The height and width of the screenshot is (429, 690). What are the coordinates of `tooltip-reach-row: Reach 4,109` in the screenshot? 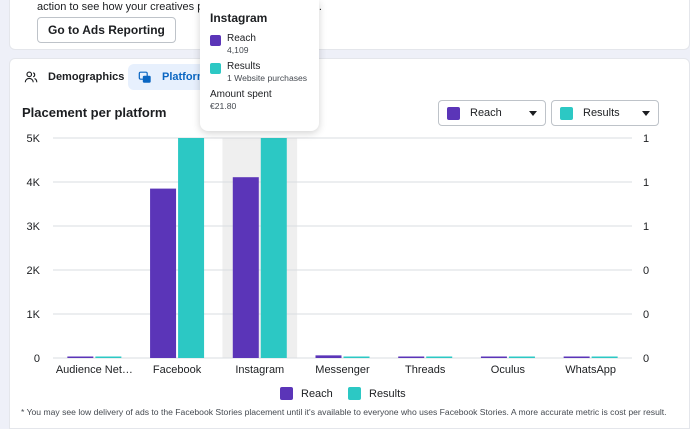 It's located at (259, 44).